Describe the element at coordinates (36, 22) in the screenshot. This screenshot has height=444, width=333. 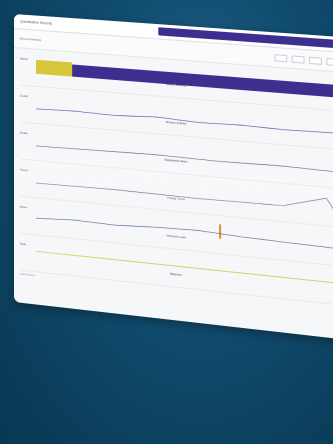
I see `app-title: Quantitative Security` at that location.